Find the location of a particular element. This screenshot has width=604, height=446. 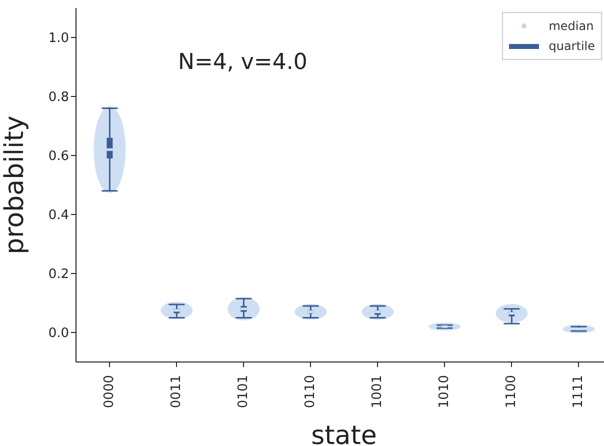

x-tick-label: 0011 is located at coordinates (176, 391).